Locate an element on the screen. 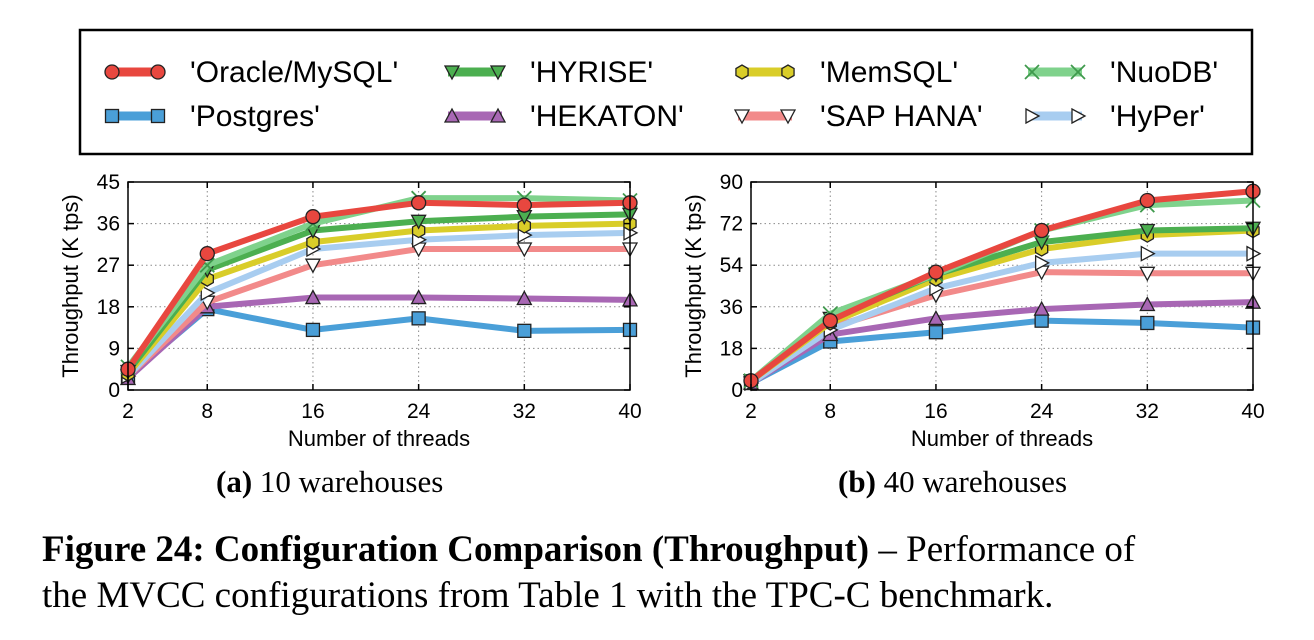 This screenshot has width=1314, height=640. legend-marker-hekaton is located at coordinates (498, 115).